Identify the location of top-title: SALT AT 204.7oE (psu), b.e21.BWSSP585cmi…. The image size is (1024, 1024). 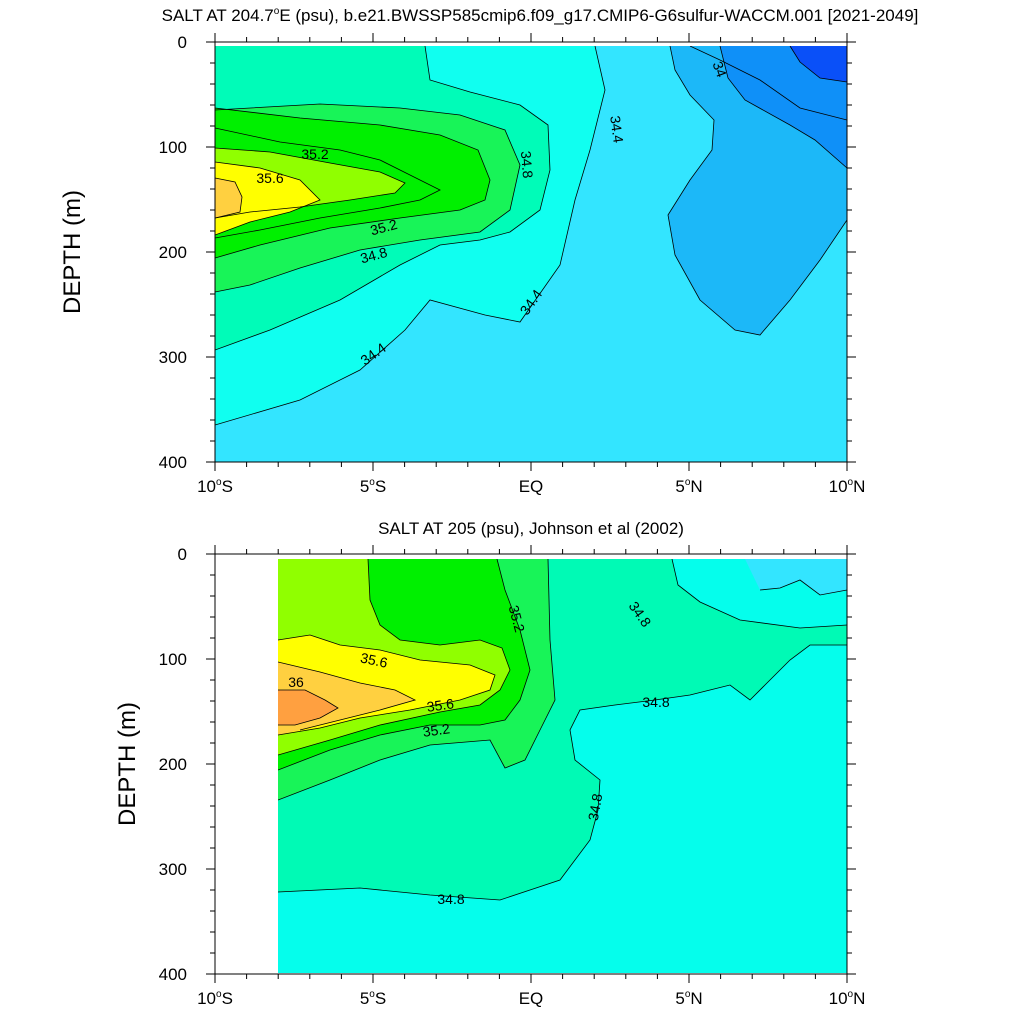
(540, 15).